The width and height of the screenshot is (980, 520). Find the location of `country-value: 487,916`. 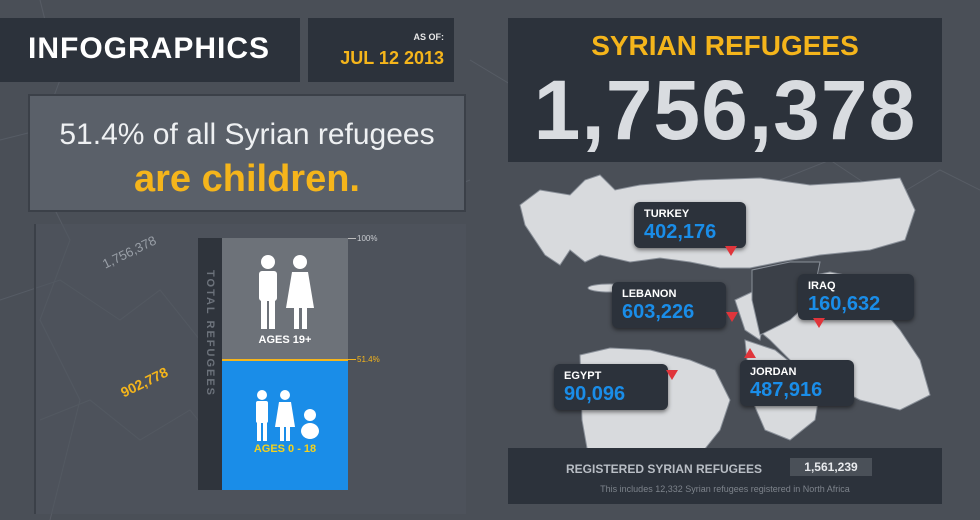

country-value: 487,916 is located at coordinates (786, 390).